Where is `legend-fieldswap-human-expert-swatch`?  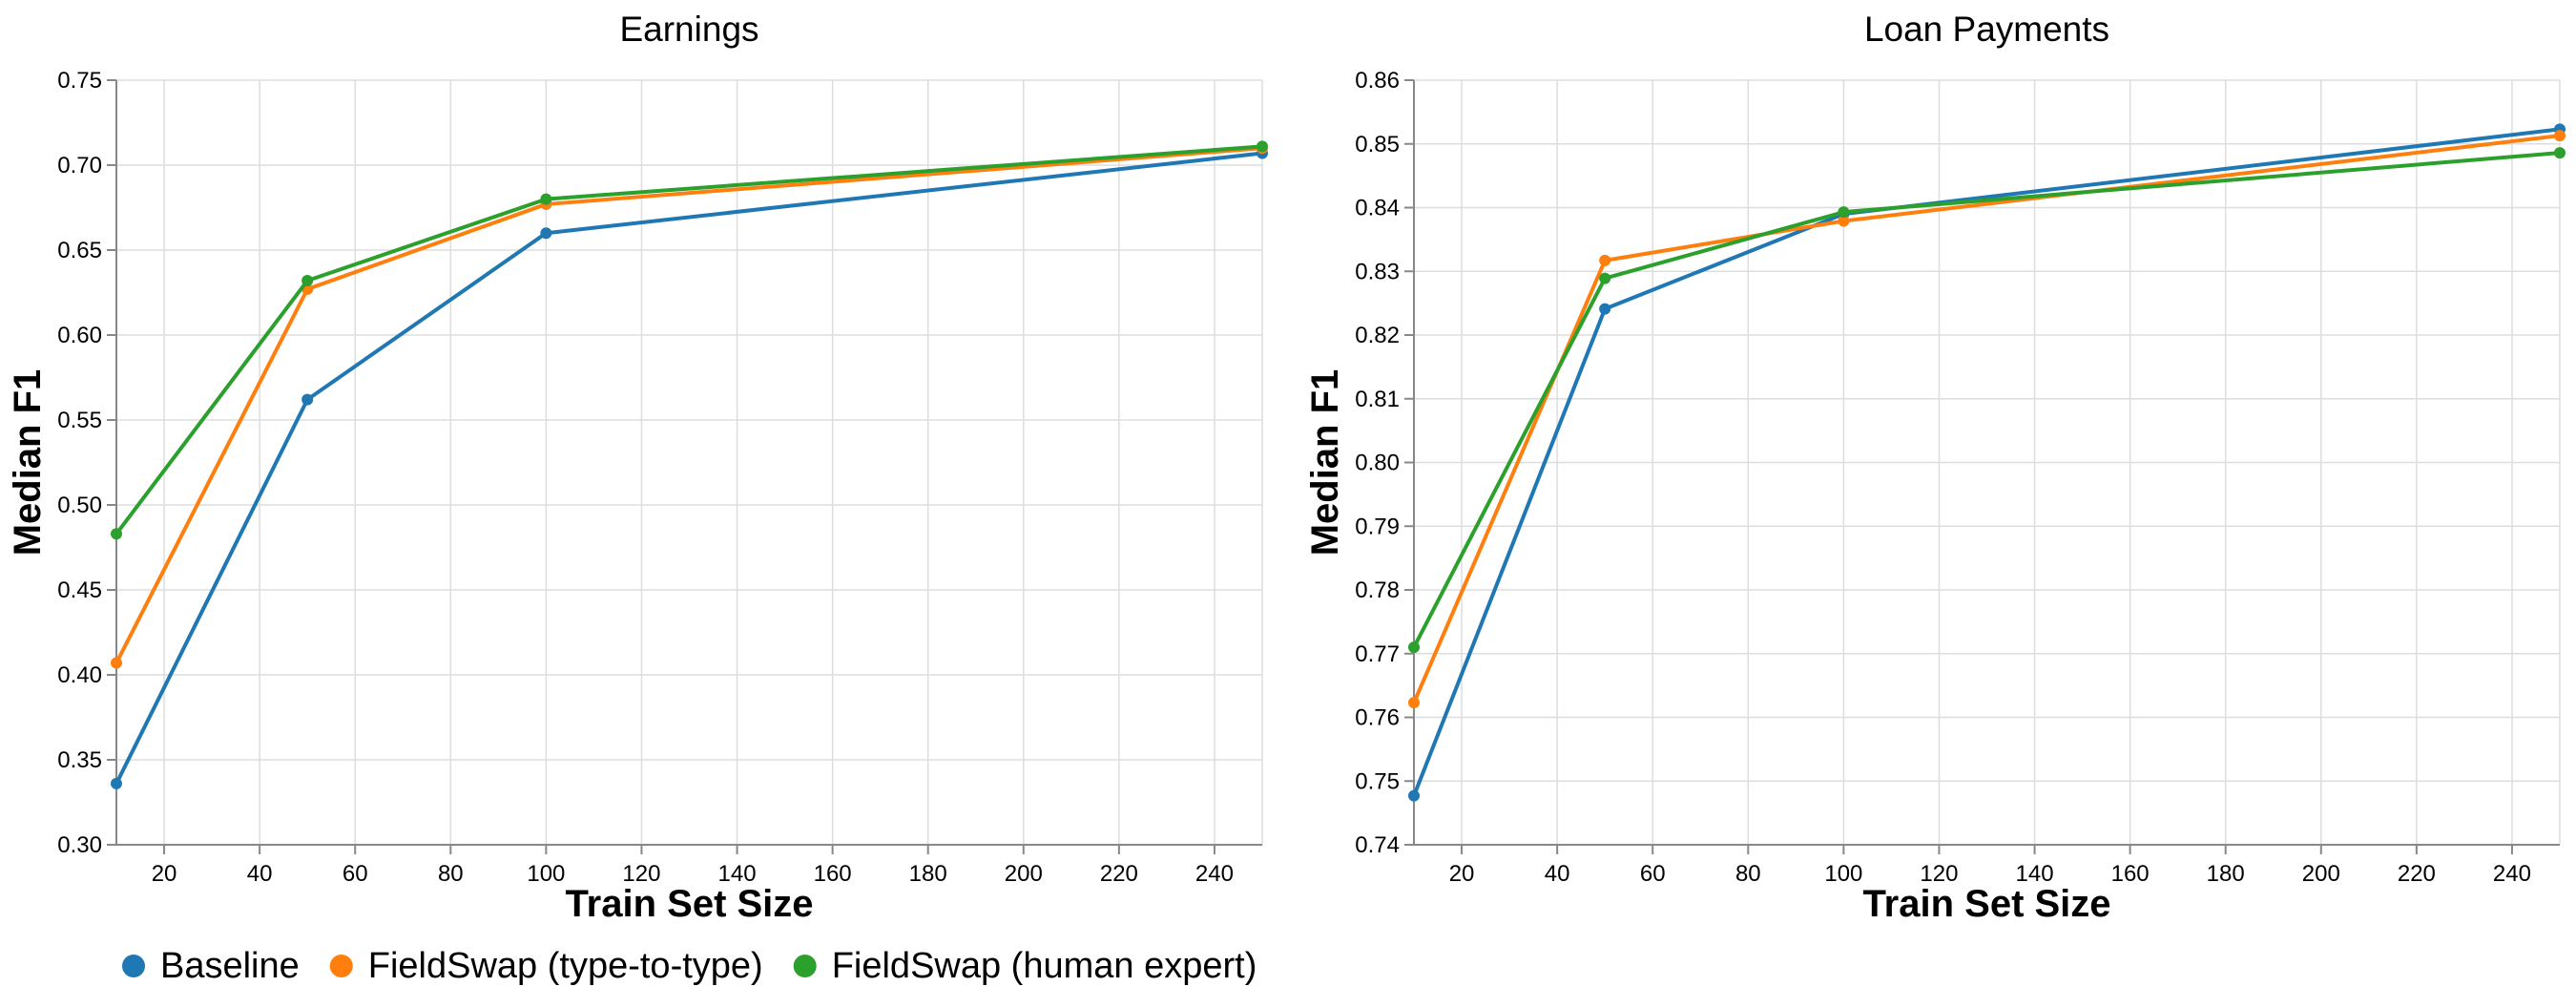 legend-fieldswap-human-expert-swatch is located at coordinates (805, 966).